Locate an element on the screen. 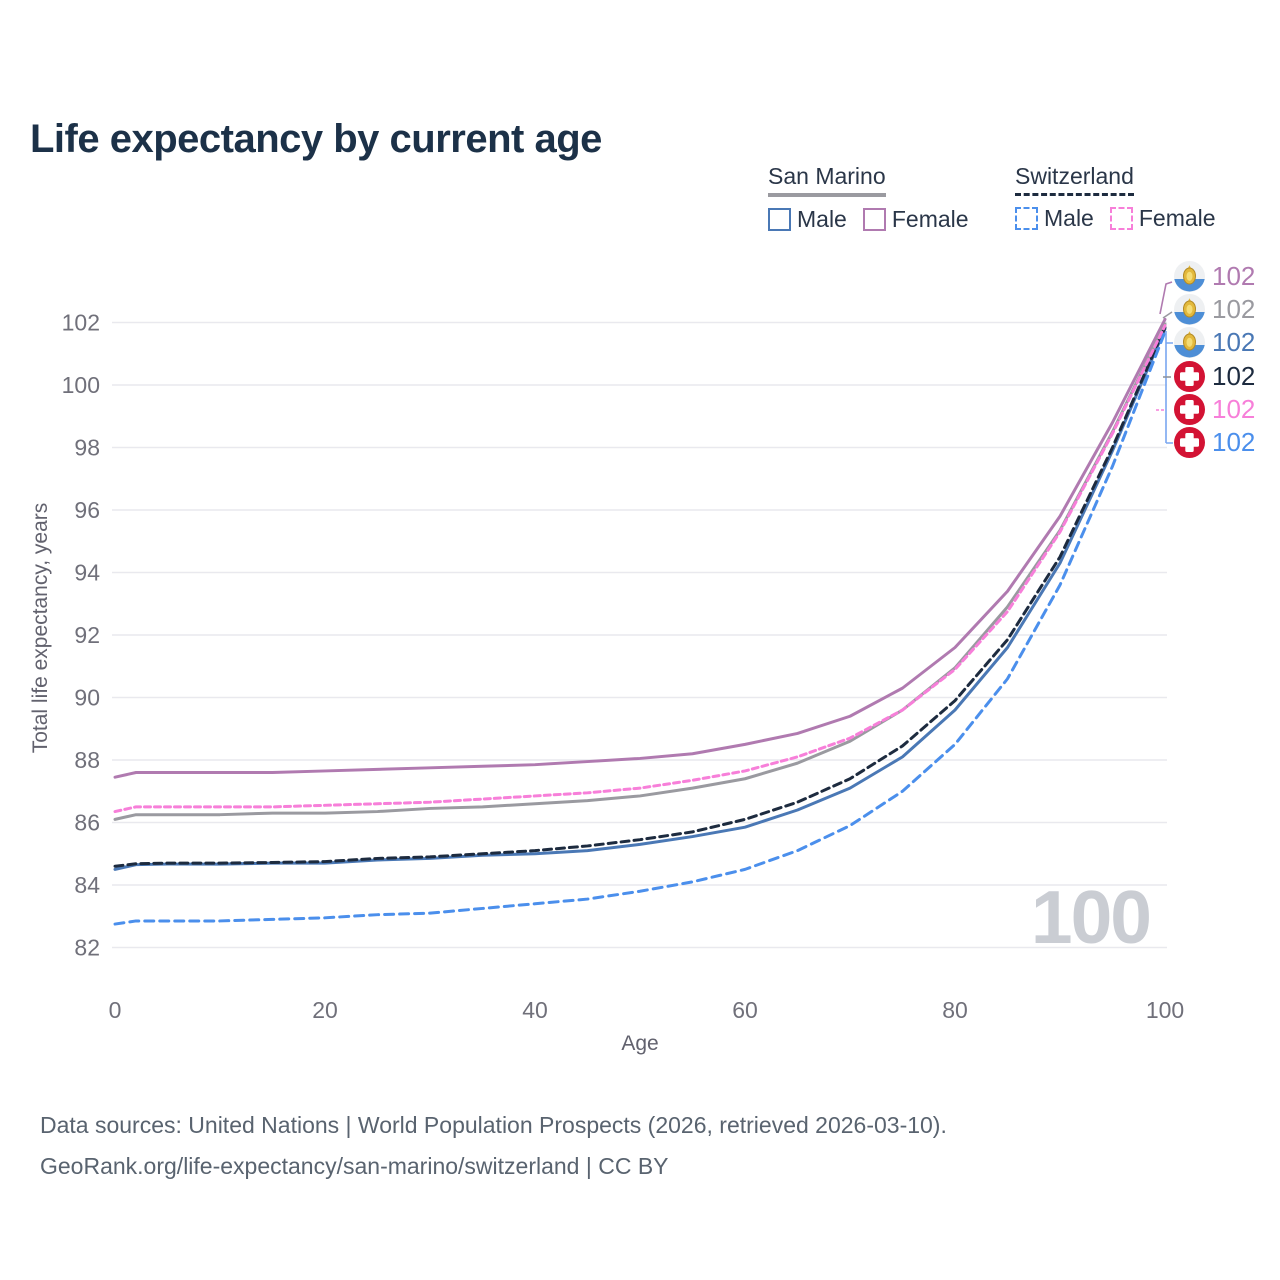  leader-bracket-line is located at coordinates (1169, 387).